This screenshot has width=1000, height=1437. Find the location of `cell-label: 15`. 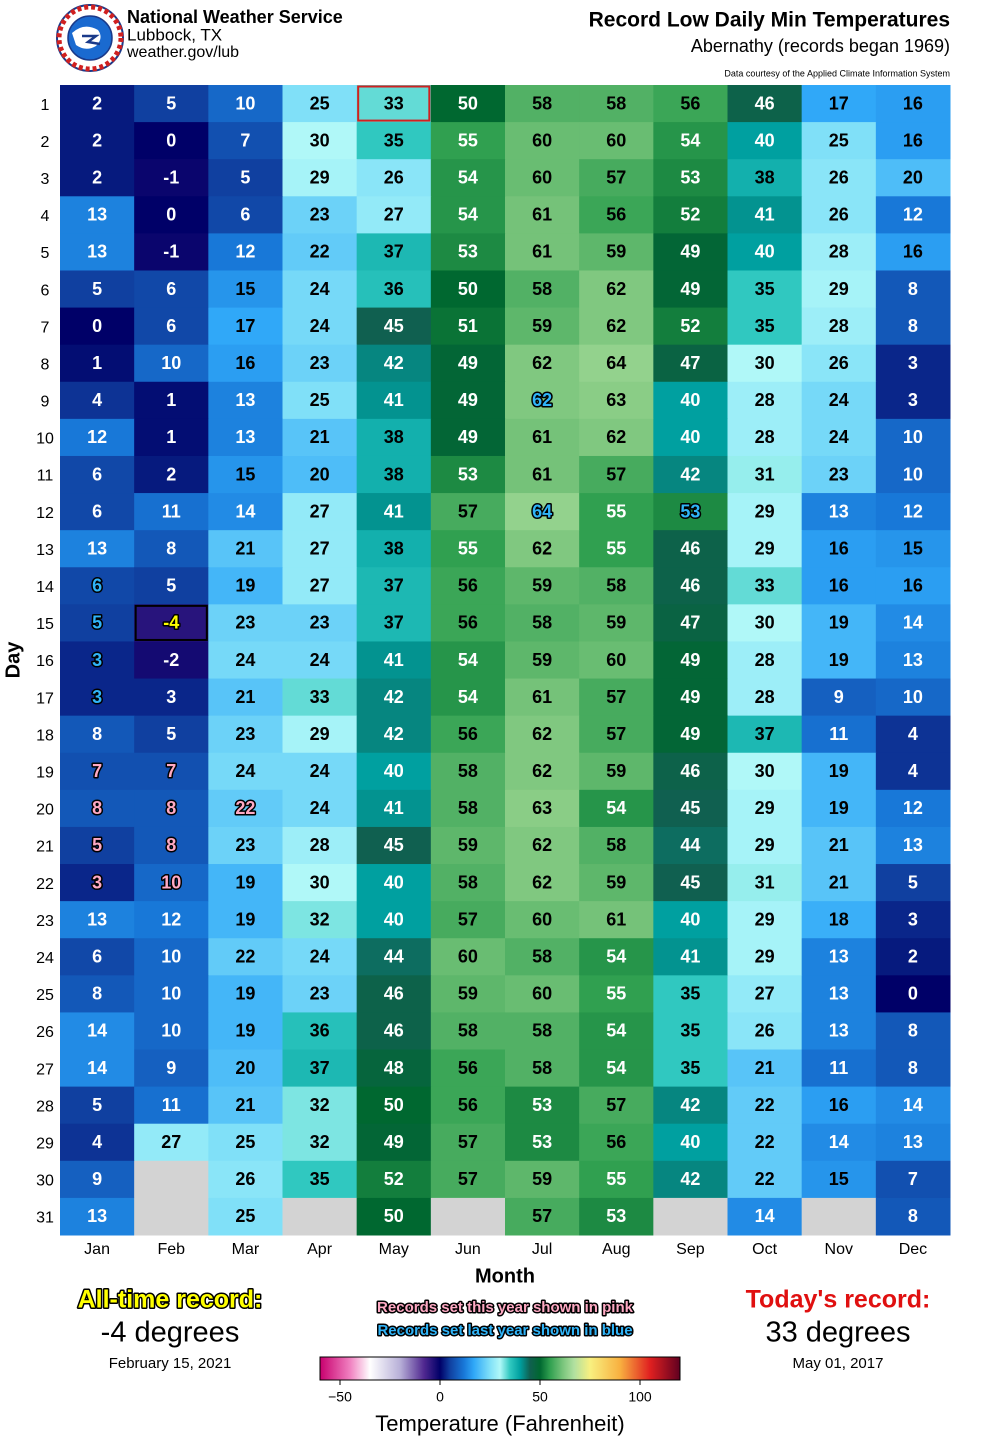

cell-label: 15 is located at coordinates (245, 289).